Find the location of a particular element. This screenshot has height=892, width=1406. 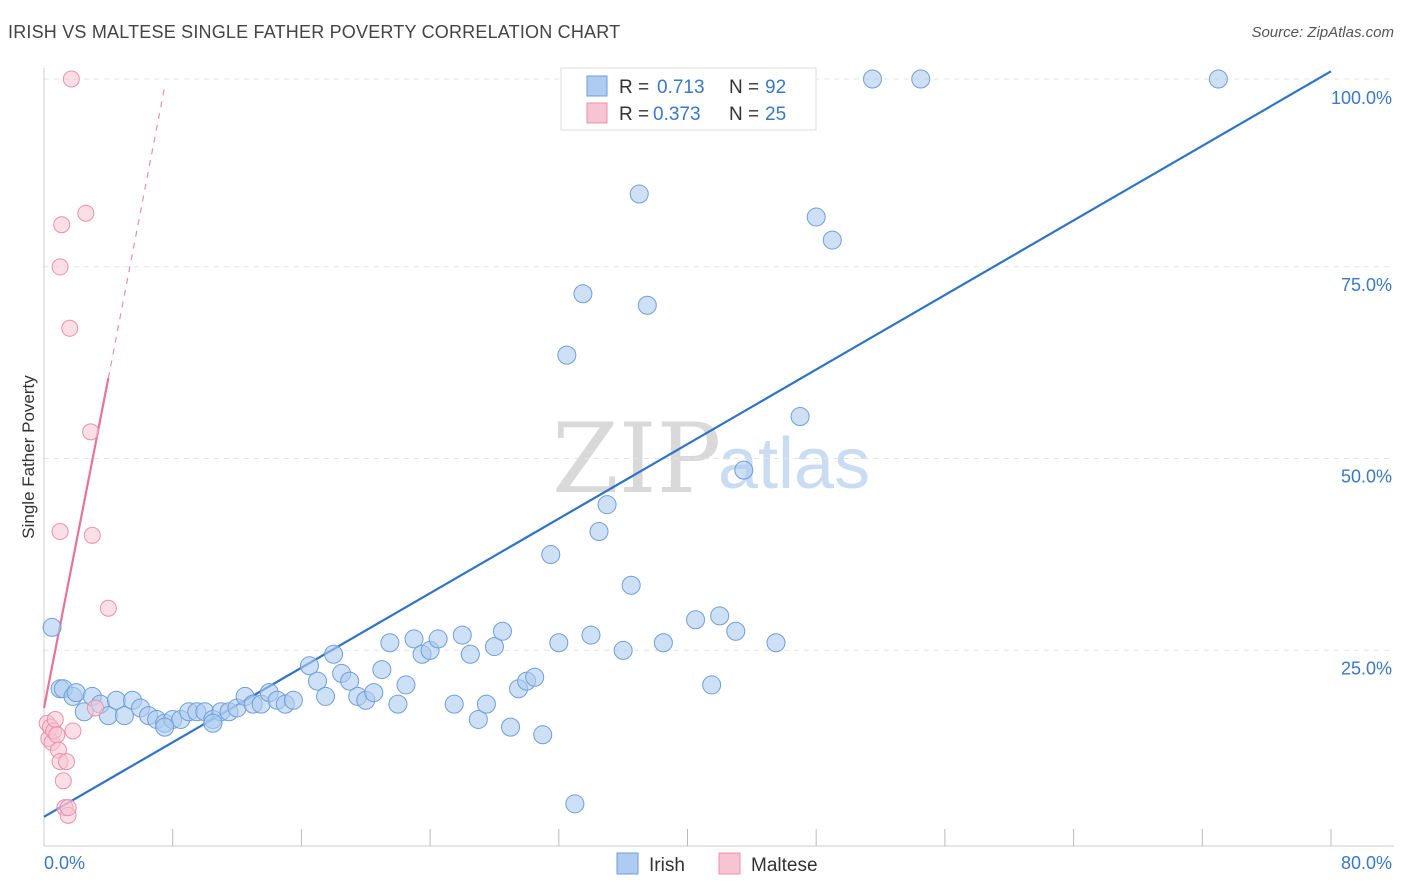

legend-irish-r-value: 0.713 is located at coordinates (681, 87).